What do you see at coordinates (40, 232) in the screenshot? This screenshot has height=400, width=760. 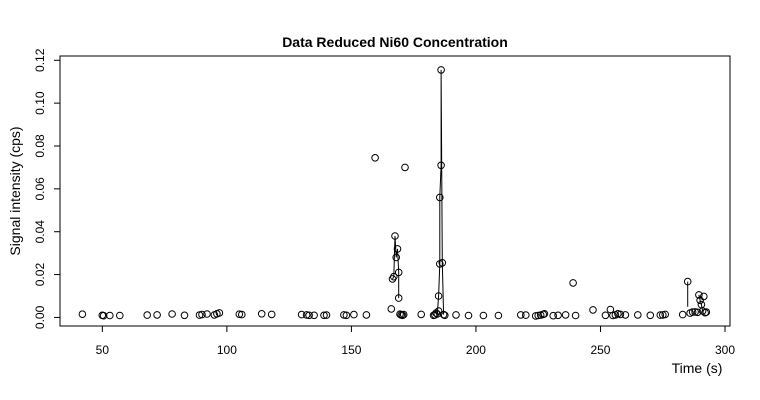 I see `y-tick-label: 0.04` at bounding box center [40, 232].